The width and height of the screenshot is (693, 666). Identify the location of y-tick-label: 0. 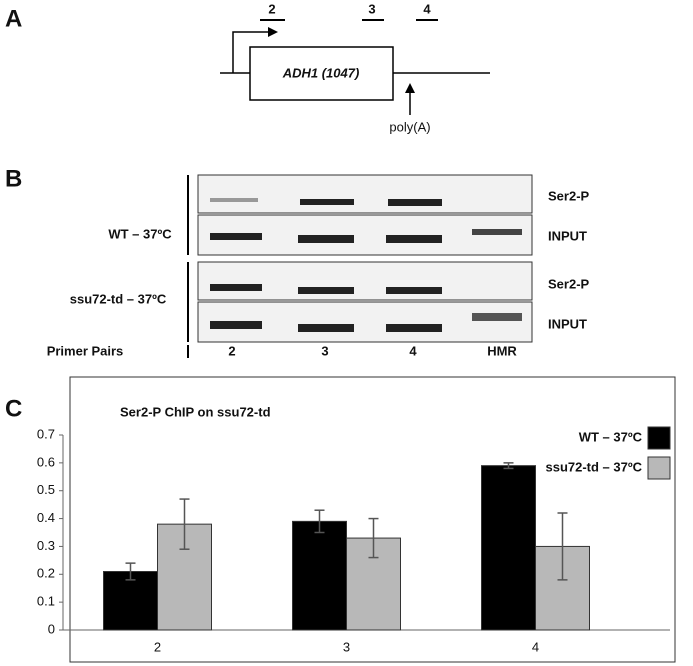
(51, 628).